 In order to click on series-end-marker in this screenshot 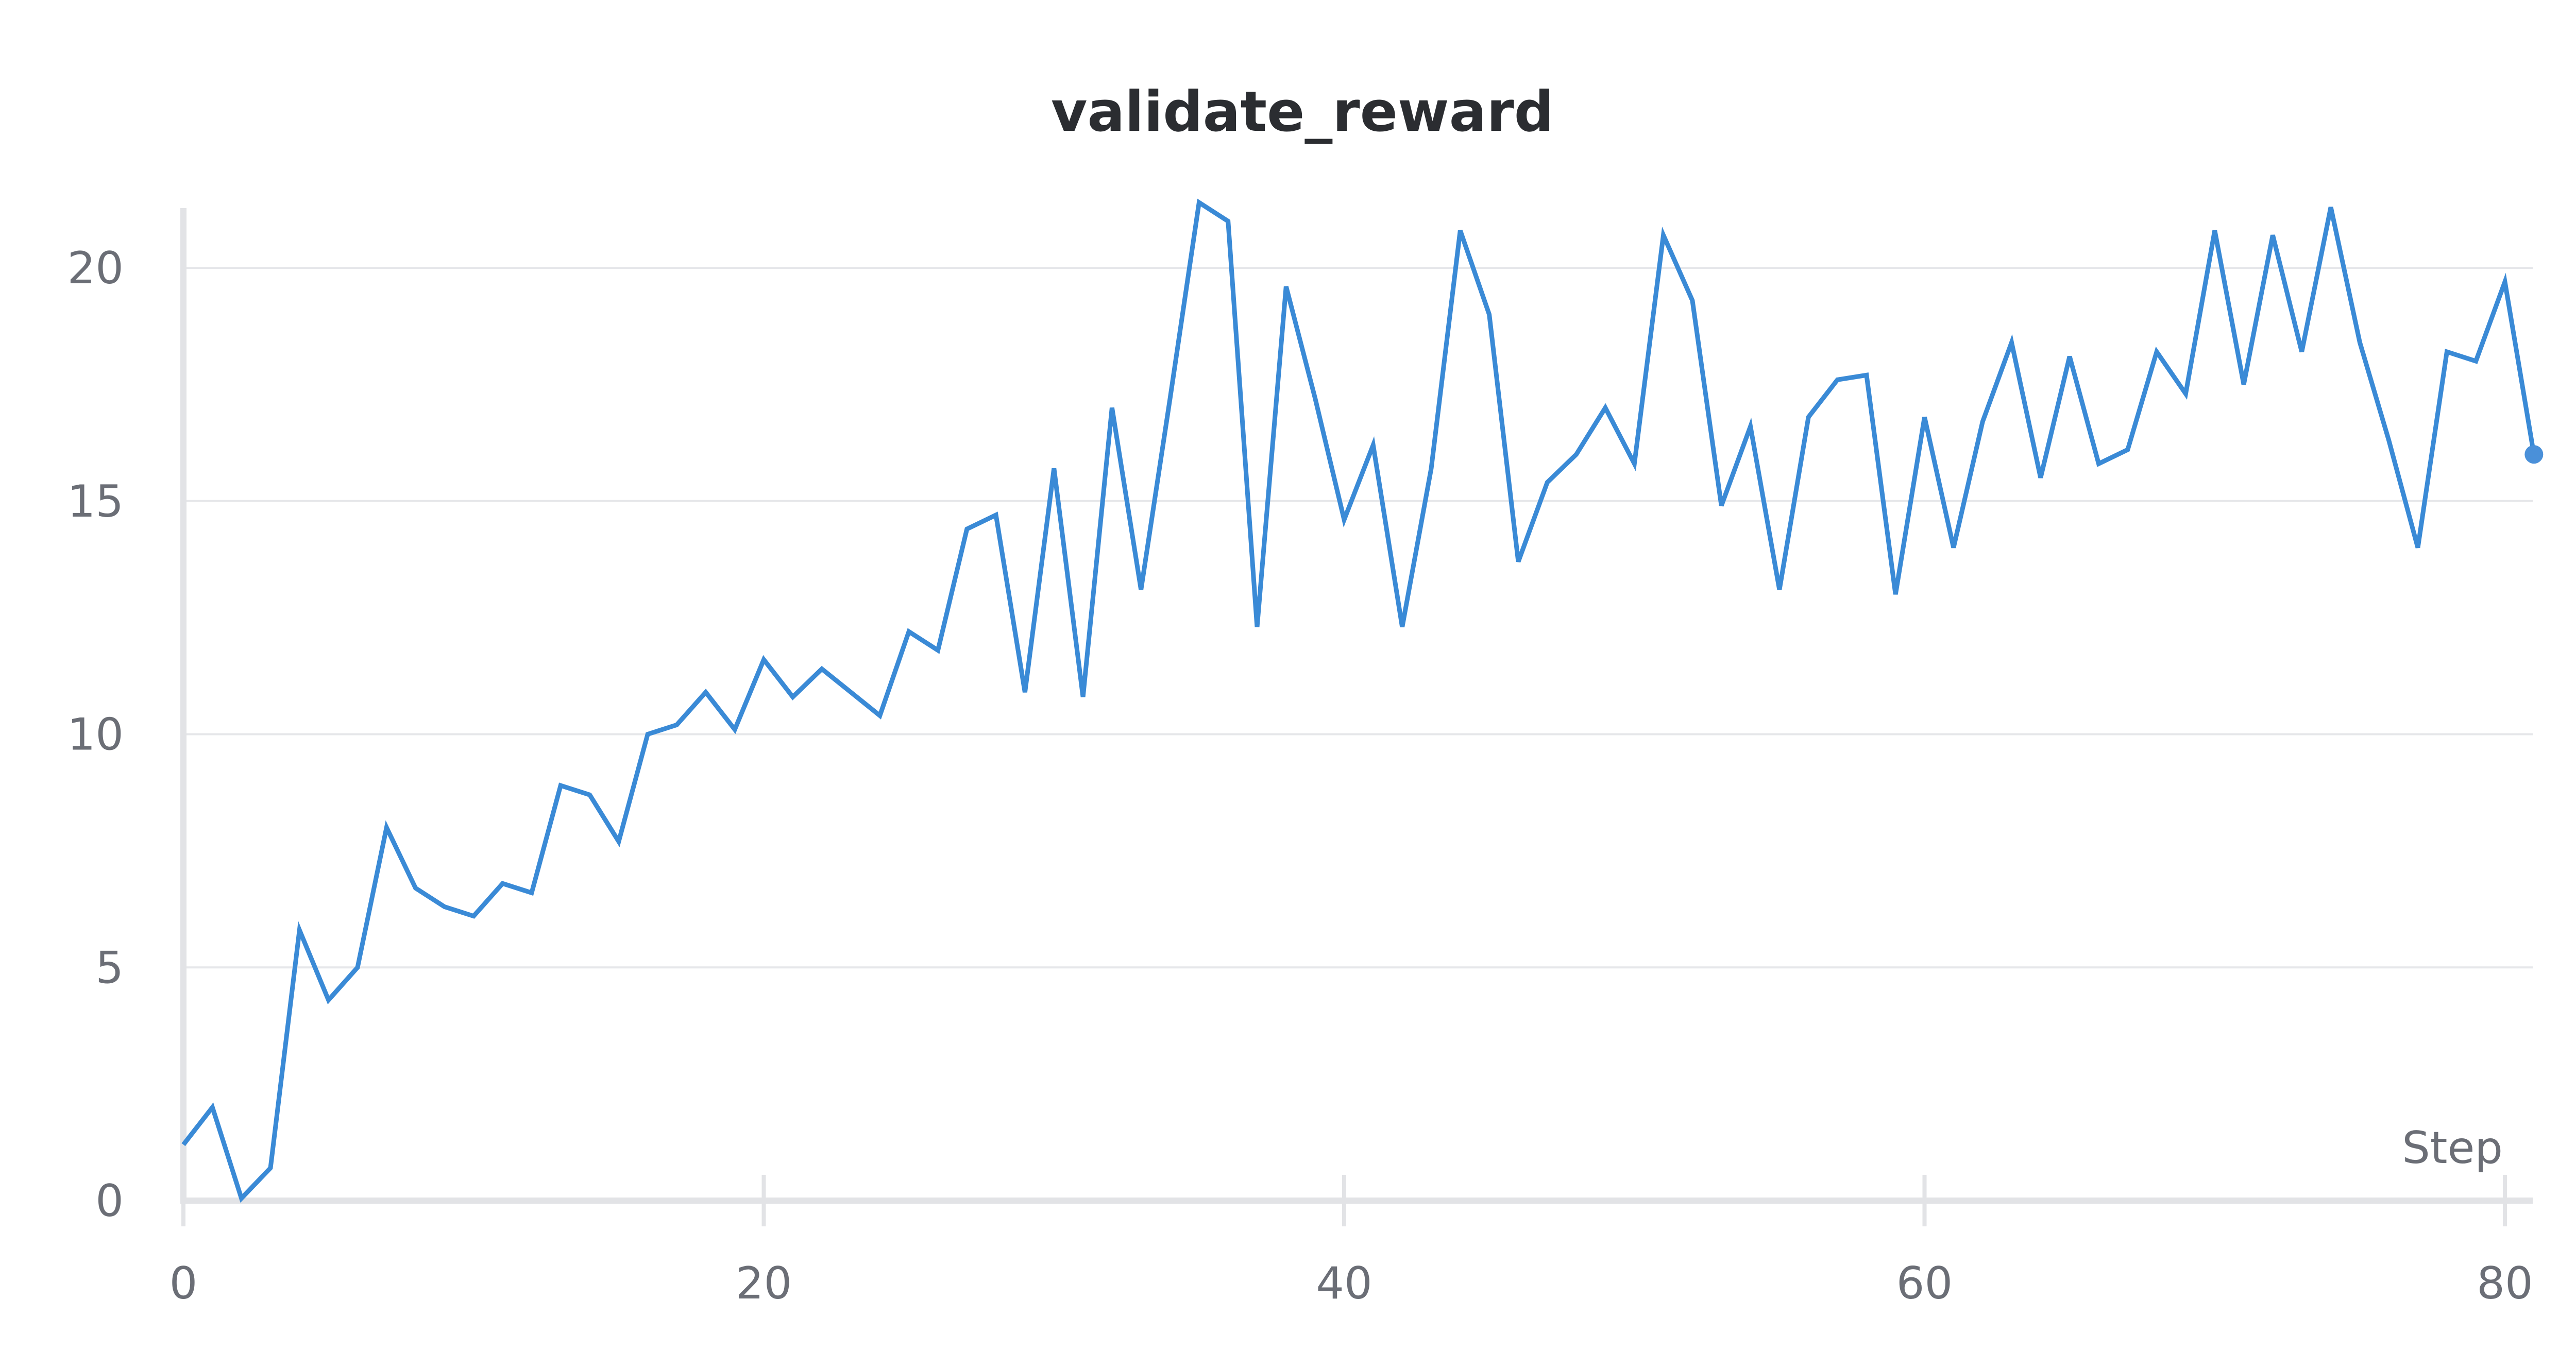, I will do `click(2534, 454)`.